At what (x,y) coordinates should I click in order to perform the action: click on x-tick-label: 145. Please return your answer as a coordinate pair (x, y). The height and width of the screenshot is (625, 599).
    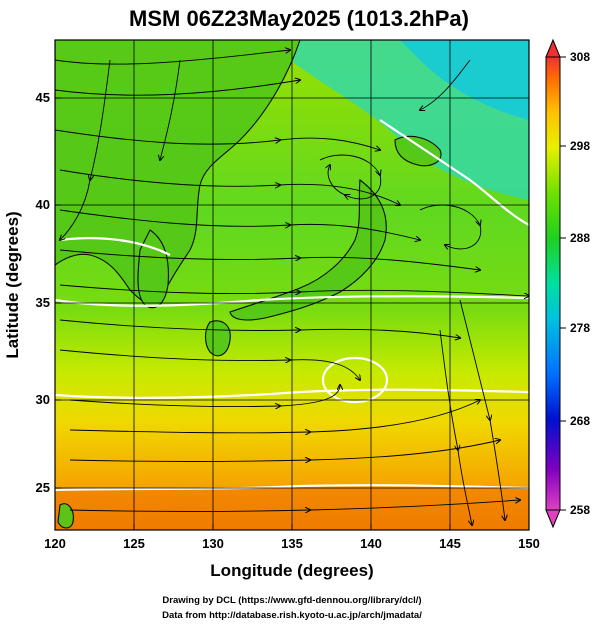
    Looking at the image, I should click on (450, 543).